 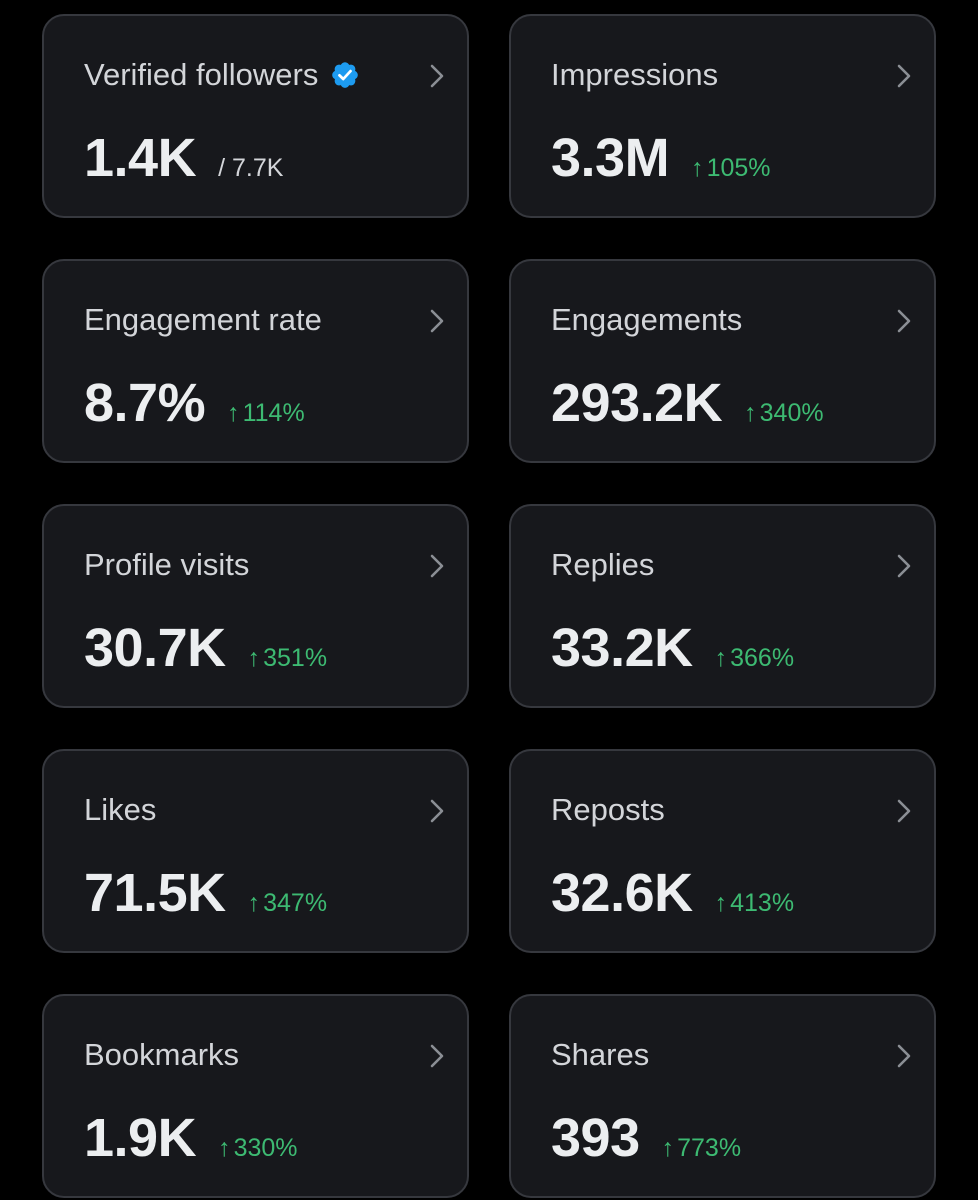 I want to click on metric-value: 33.2K, so click(x=622, y=648).